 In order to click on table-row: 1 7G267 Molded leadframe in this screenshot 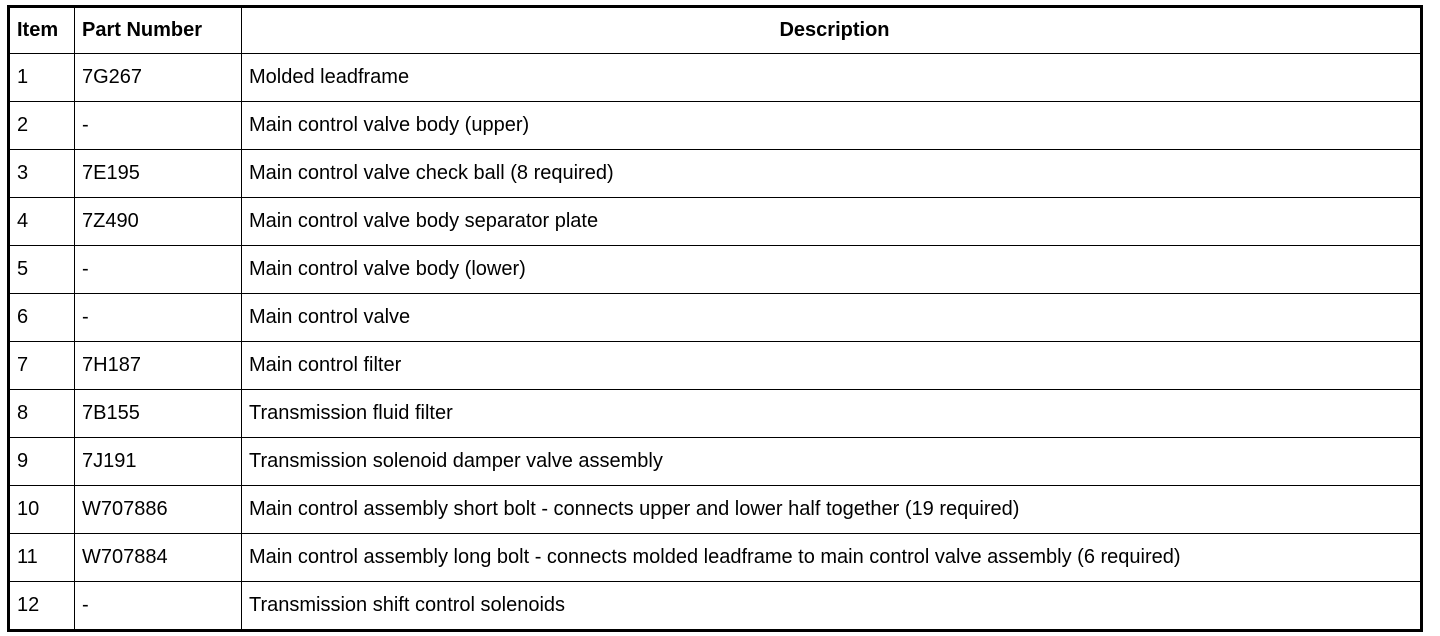, I will do `click(715, 77)`.